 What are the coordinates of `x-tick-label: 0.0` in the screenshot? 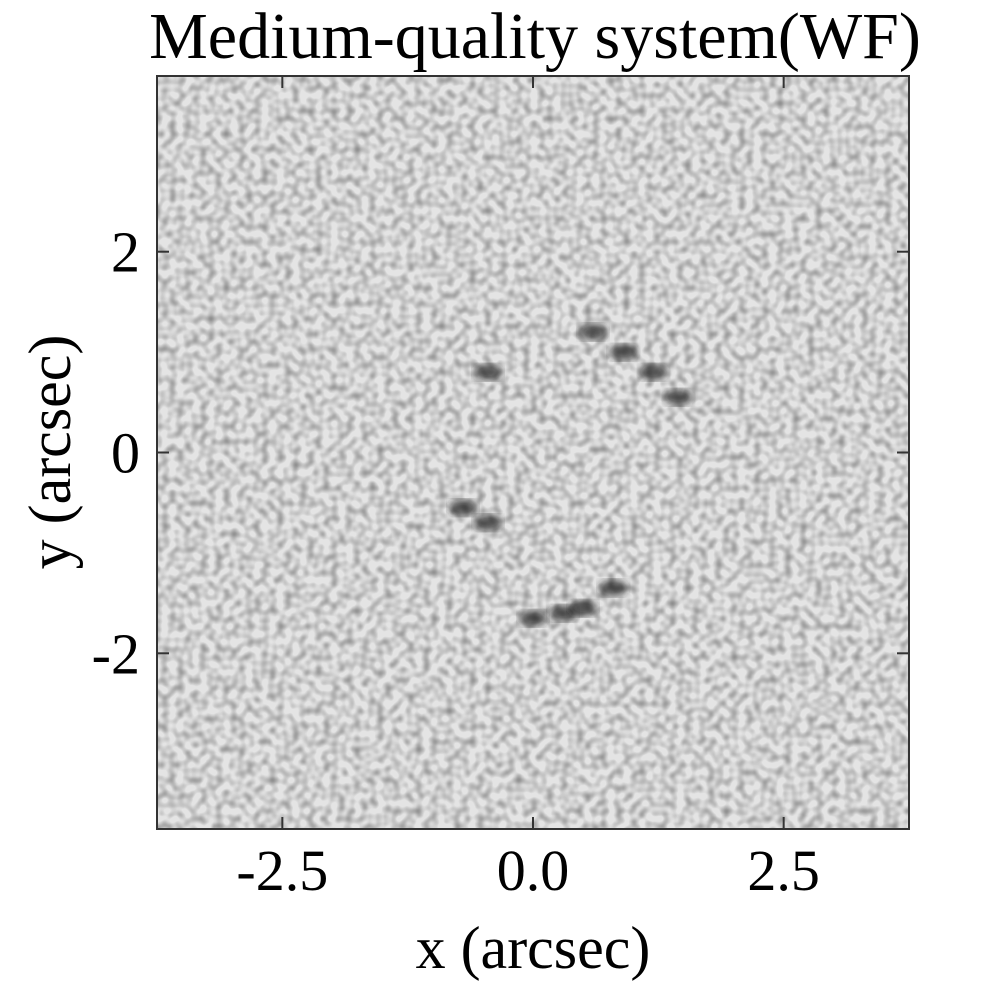 It's located at (533, 870).